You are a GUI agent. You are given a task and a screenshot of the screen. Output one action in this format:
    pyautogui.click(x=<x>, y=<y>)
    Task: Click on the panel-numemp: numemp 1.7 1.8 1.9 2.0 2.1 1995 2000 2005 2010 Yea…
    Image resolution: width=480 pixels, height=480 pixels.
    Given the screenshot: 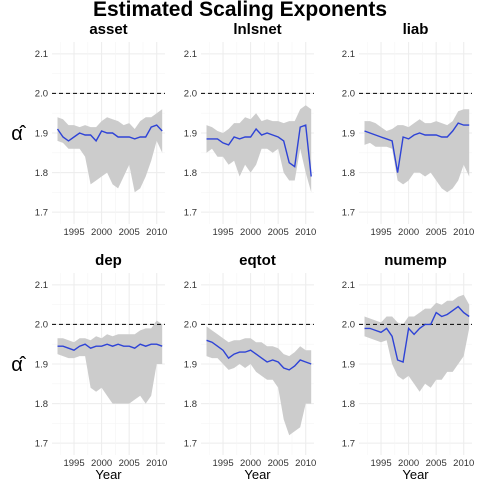 What is the action you would take?
    pyautogui.click(x=408, y=366)
    